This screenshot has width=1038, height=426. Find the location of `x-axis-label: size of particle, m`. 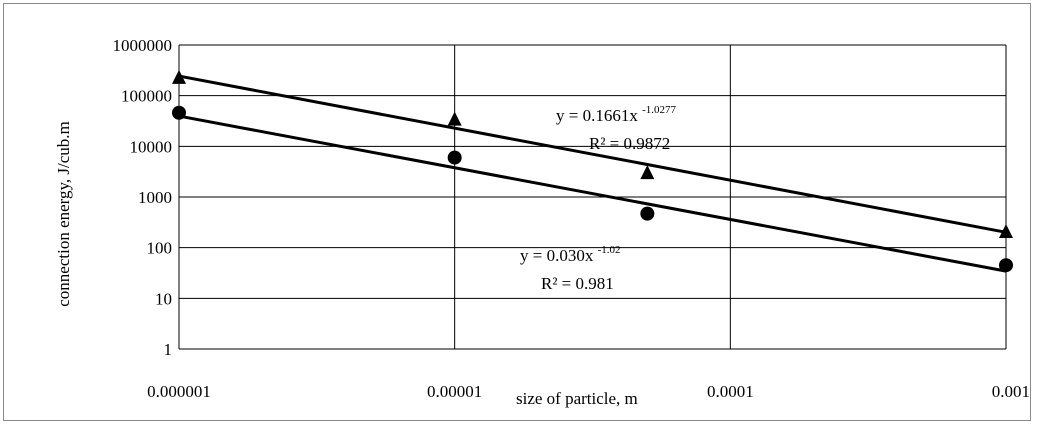

x-axis-label: size of particle, m is located at coordinates (577, 398).